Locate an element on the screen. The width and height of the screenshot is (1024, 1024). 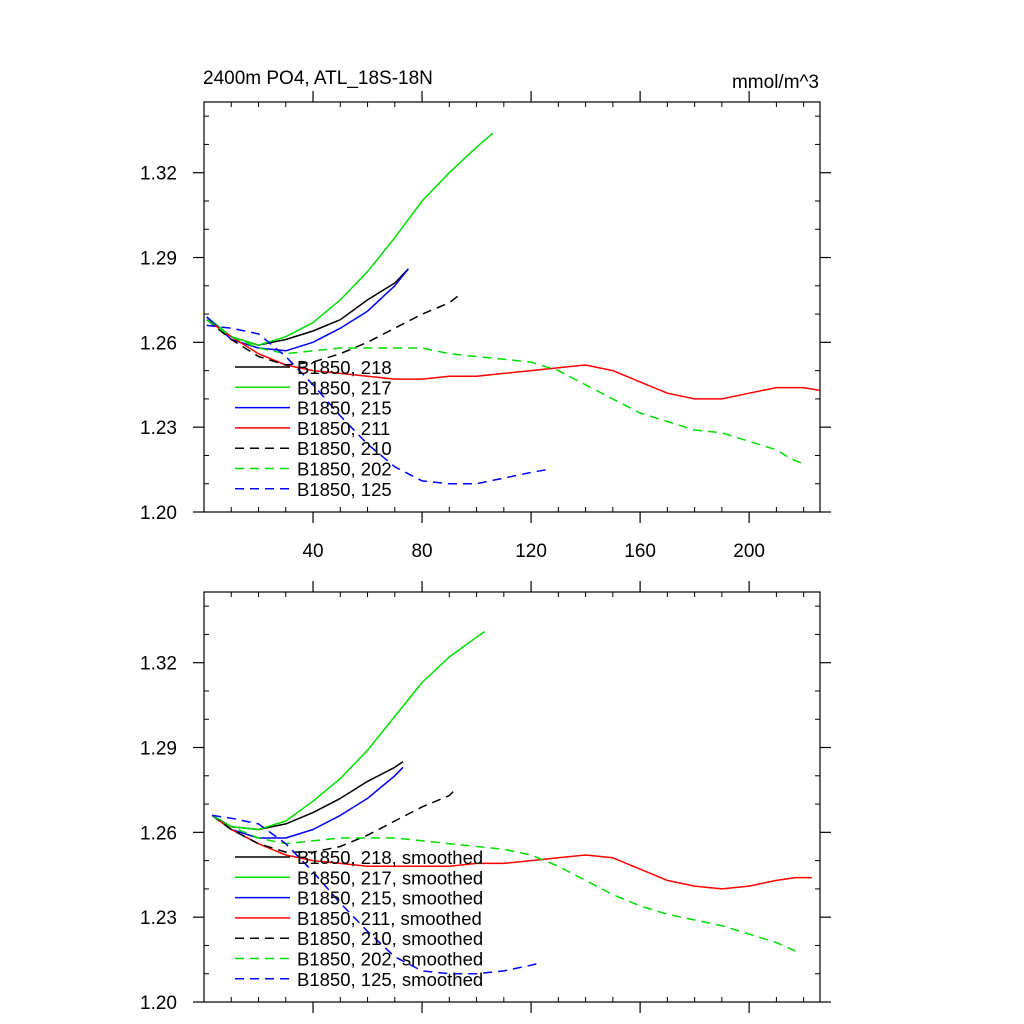
legend-label: B1850, 215 is located at coordinates (344, 408).